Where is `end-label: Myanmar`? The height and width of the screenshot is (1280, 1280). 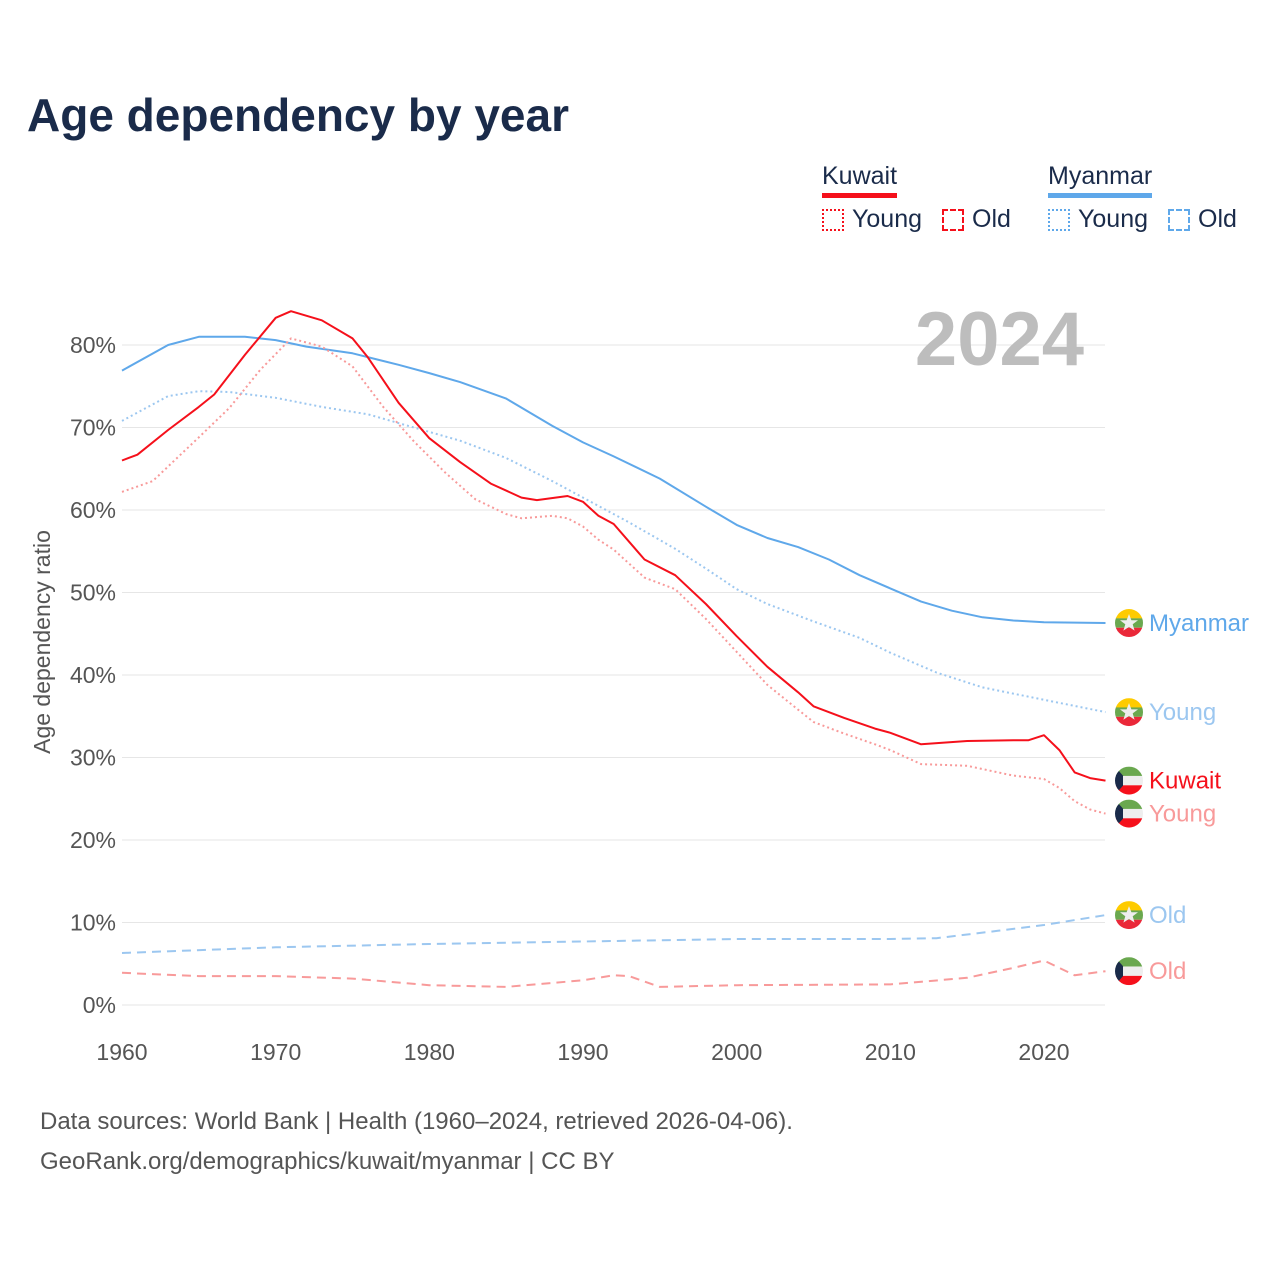
end-label: Myanmar is located at coordinates (1199, 623).